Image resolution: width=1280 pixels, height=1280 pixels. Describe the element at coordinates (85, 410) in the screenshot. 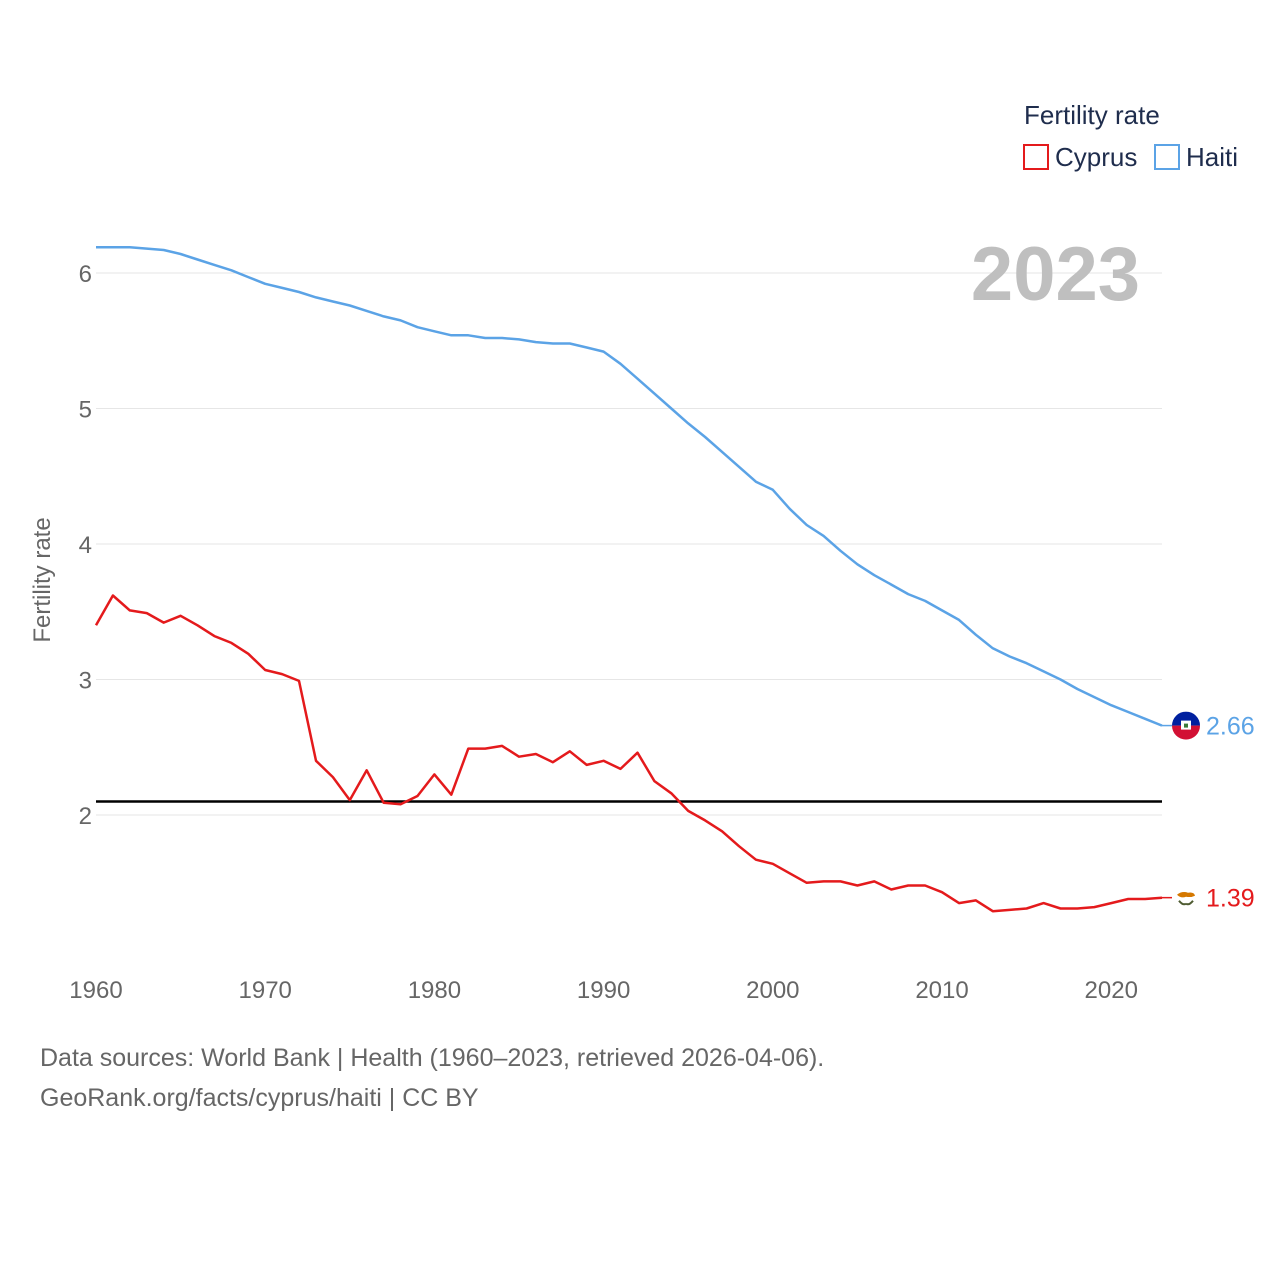

I see `y-tick-label: 5` at that location.